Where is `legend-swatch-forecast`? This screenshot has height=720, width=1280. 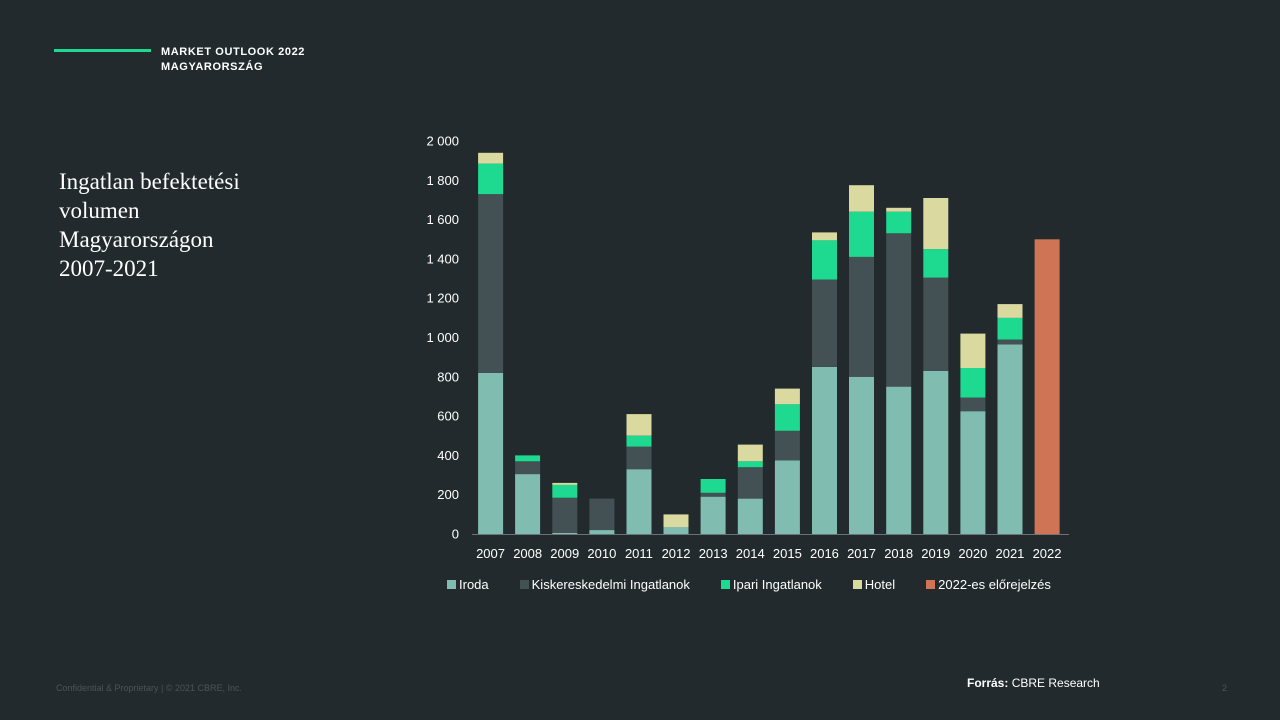
legend-swatch-forecast is located at coordinates (931, 584).